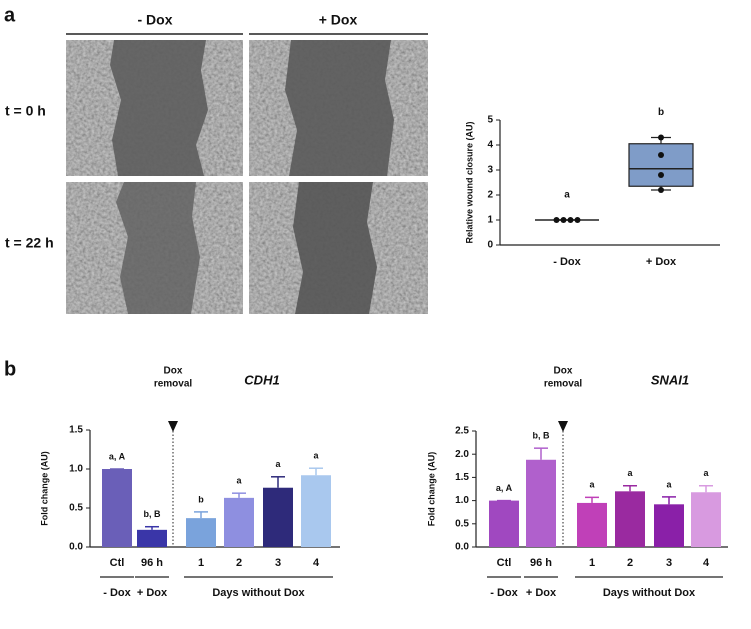 The image size is (751, 629). I want to click on y-tick-label: 4, so click(490, 145).